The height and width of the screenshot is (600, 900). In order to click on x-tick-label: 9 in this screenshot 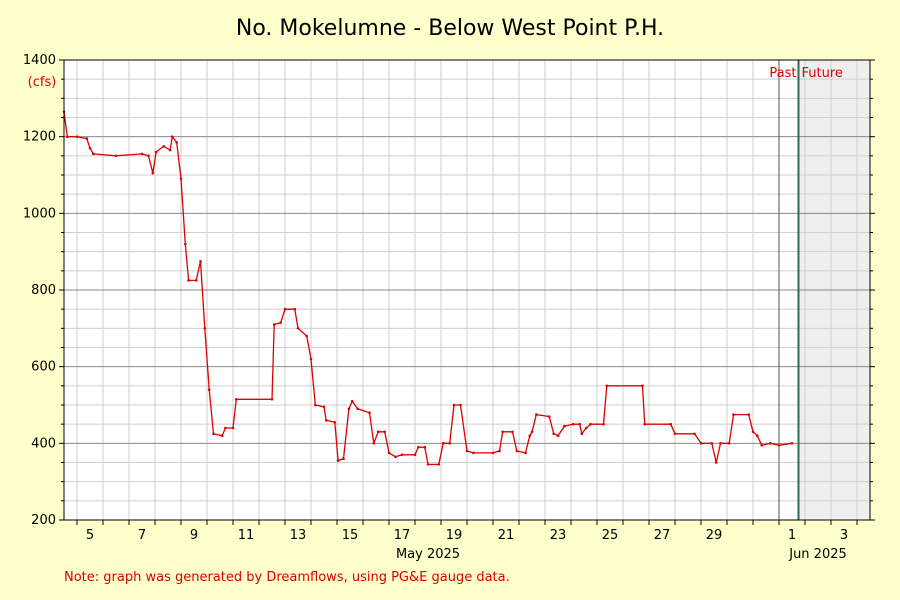, I will do `click(194, 535)`.